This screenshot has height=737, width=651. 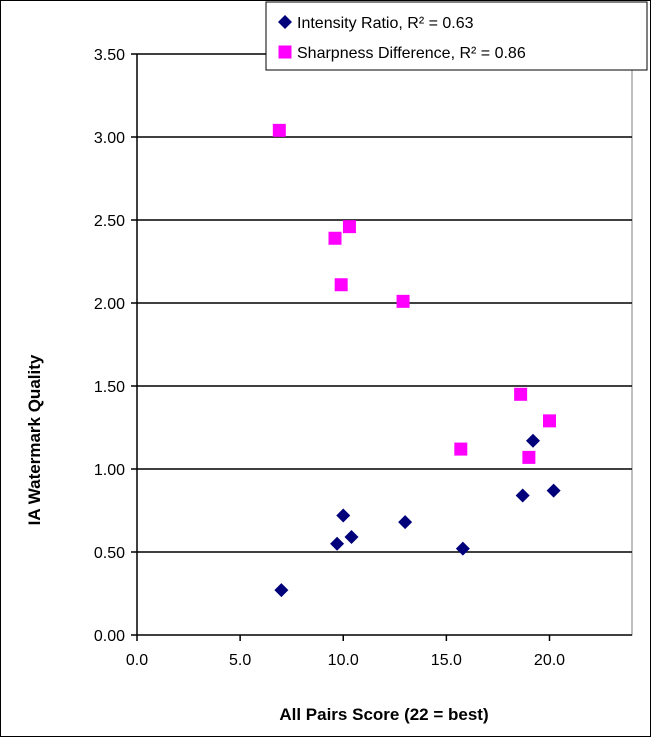 I want to click on x-tick-label: 10.0, so click(x=343, y=660).